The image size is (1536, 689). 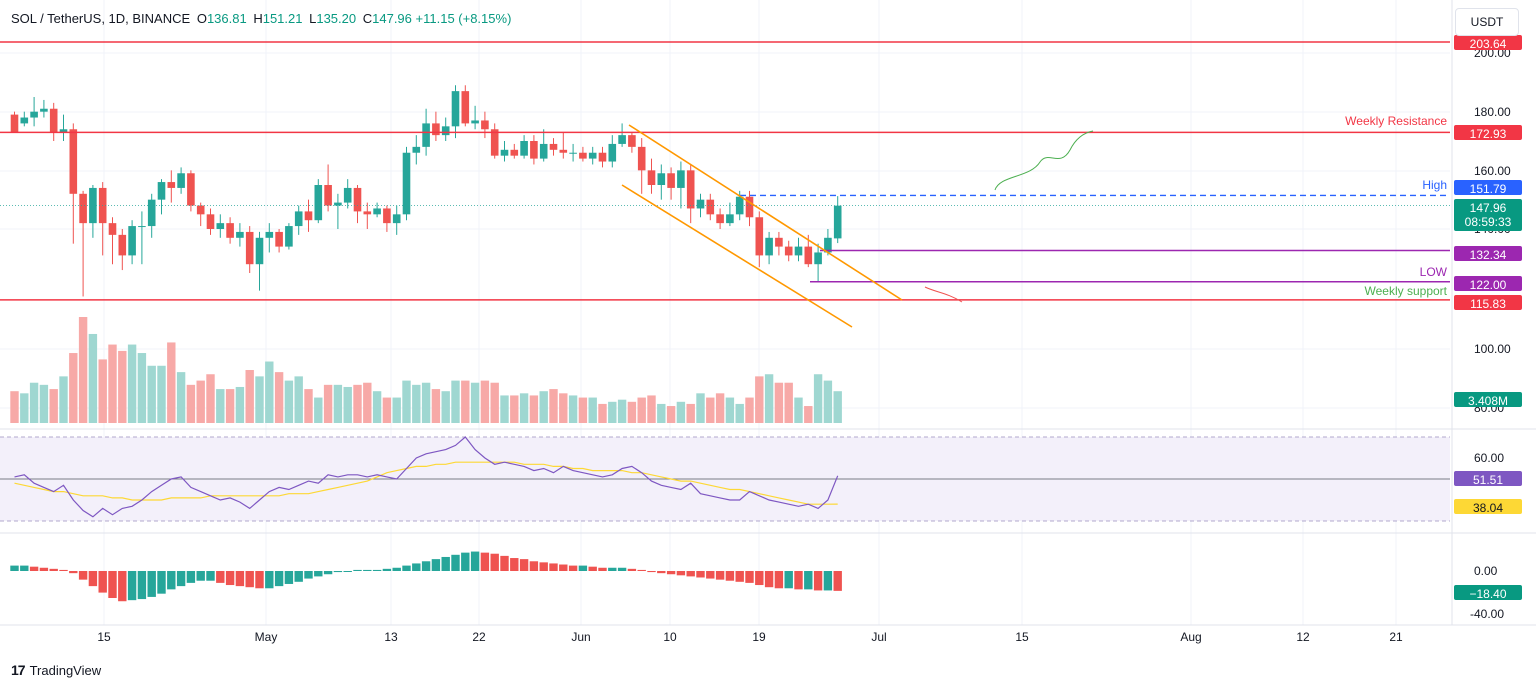 What do you see at coordinates (392, 18) in the screenshot?
I see `close-value: 147.96` at bounding box center [392, 18].